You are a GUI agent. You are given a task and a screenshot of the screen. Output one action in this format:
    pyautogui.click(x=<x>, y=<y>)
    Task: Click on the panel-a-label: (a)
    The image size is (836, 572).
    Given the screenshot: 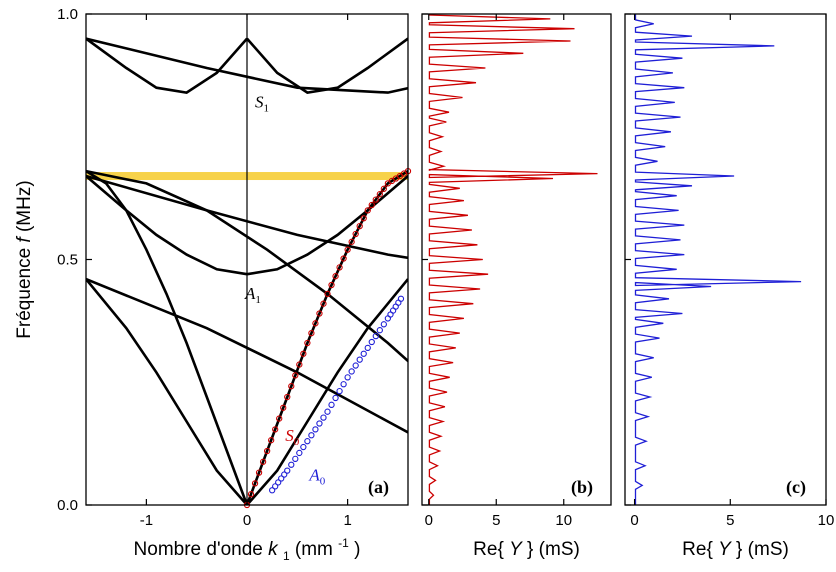 What is the action you would take?
    pyautogui.click(x=378, y=487)
    